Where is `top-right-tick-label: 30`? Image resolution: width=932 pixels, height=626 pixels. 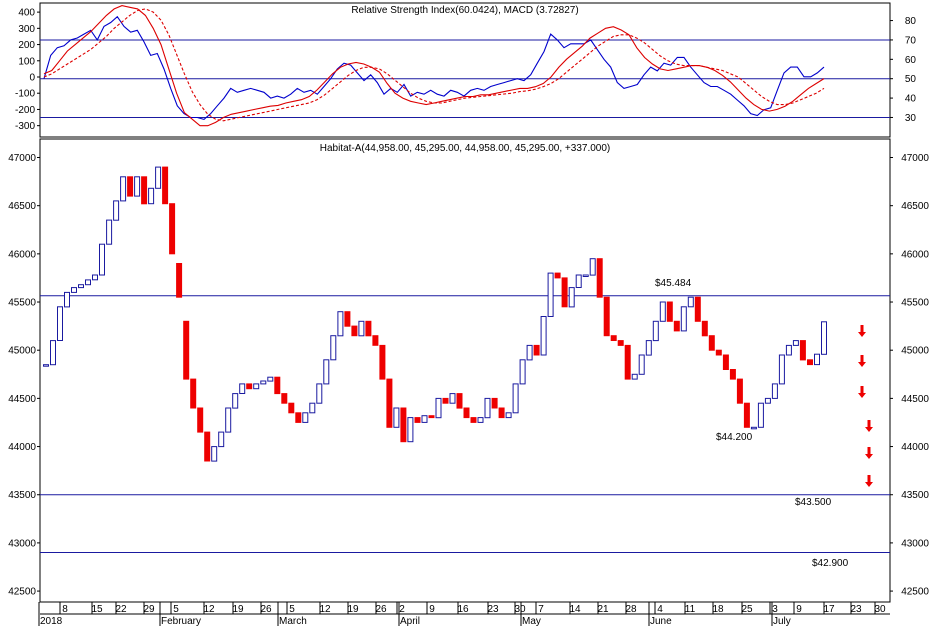 top-right-tick-label: 30 is located at coordinates (911, 118).